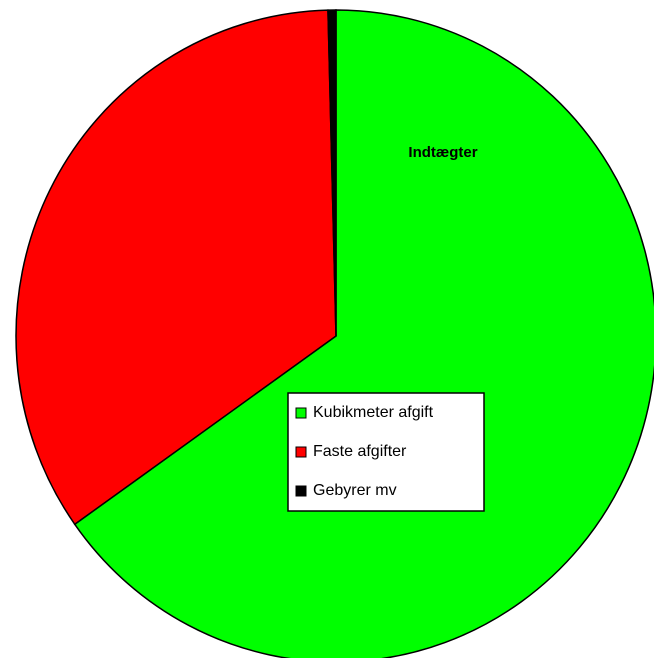 The width and height of the screenshot is (654, 658). What do you see at coordinates (332, 173) in the screenshot?
I see `pie-slice` at bounding box center [332, 173].